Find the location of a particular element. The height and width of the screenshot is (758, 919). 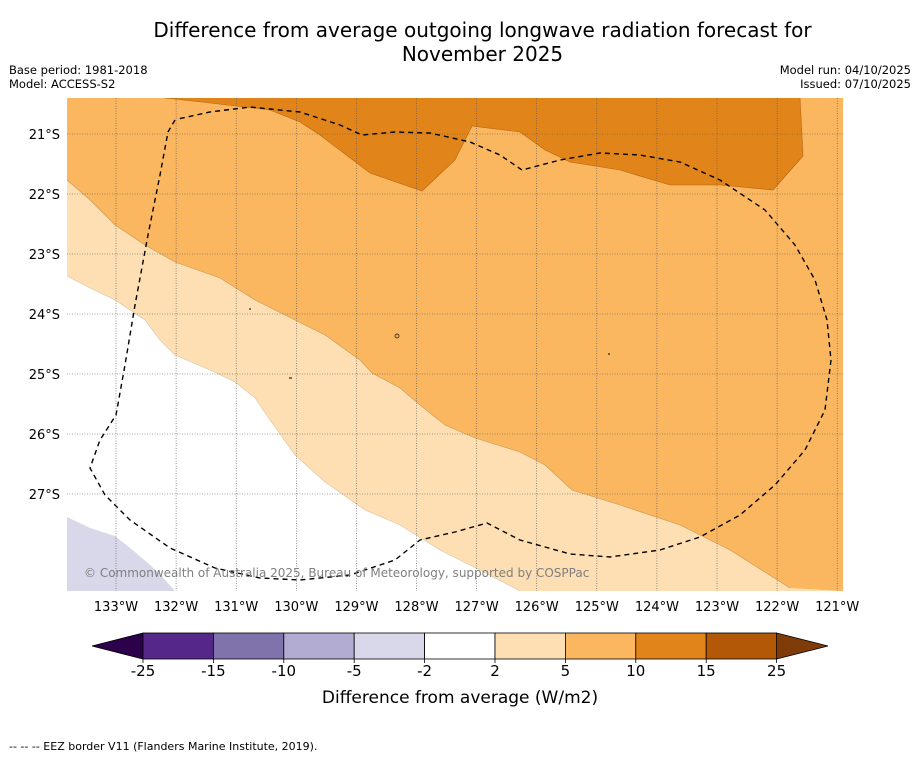

longitude-label: 123°W is located at coordinates (717, 607).